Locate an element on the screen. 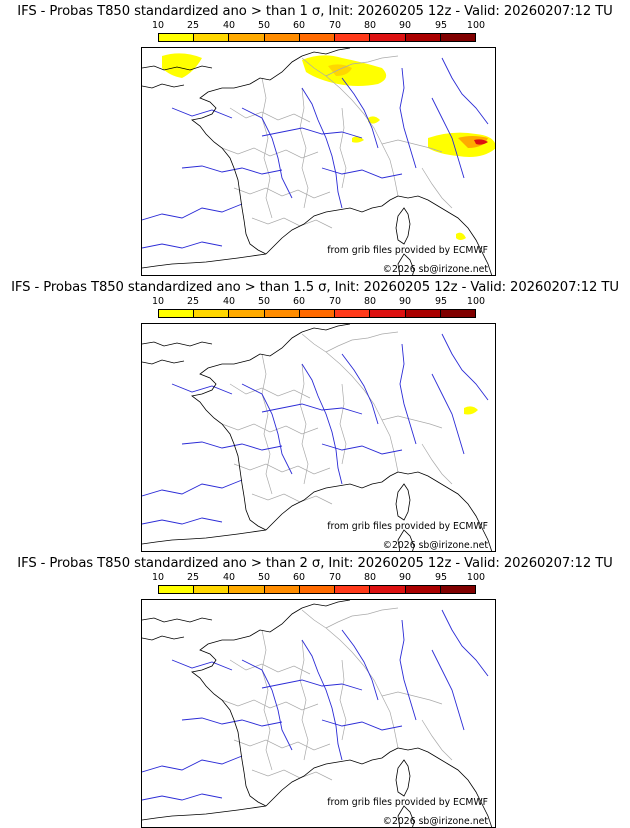  colorbar is located at coordinates (317, 313).